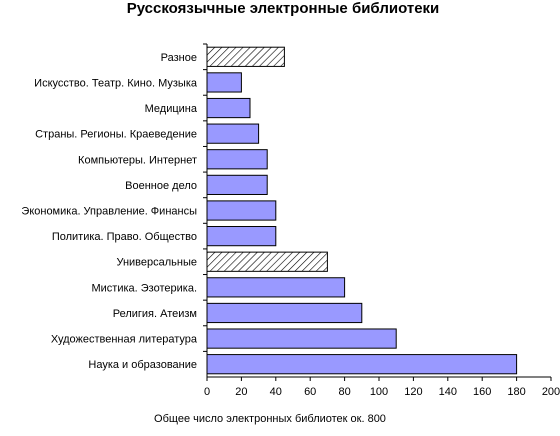  What do you see at coordinates (145, 288) in the screenshot?
I see `category-label: Мистика. Эзотерика.` at bounding box center [145, 288].